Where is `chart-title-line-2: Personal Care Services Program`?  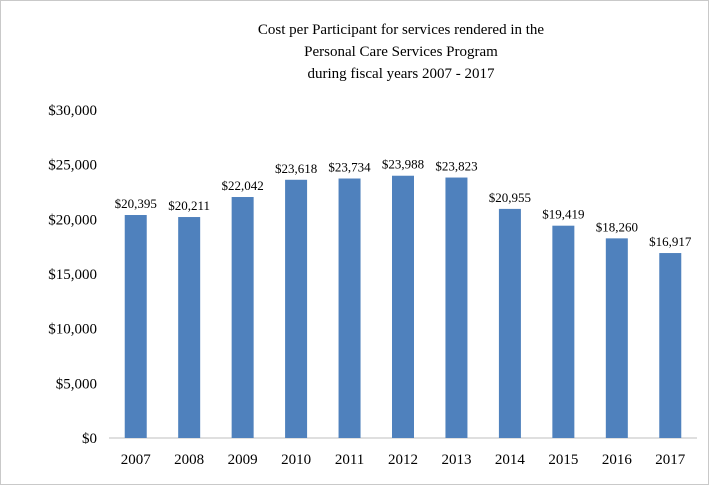
chart-title-line-2: Personal Care Services Program is located at coordinates (401, 52).